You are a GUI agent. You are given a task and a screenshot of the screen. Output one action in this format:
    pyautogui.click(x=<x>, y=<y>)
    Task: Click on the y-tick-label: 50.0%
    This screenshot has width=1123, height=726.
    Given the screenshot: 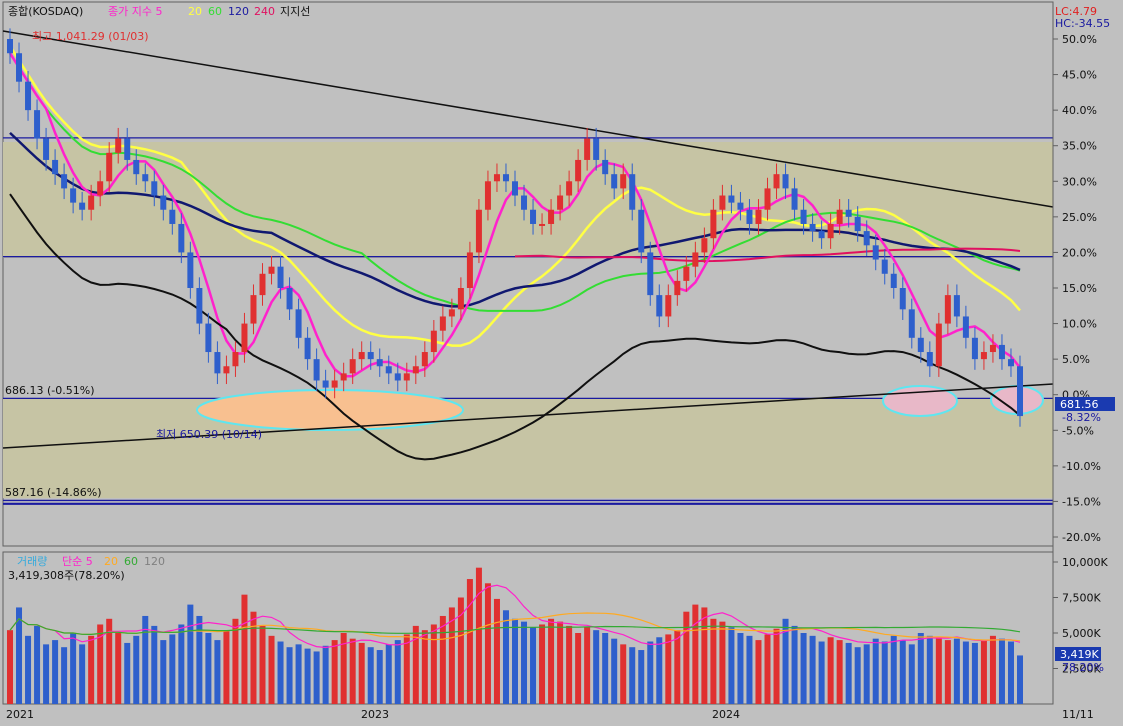 What is the action you would take?
    pyautogui.click(x=1079, y=39)
    